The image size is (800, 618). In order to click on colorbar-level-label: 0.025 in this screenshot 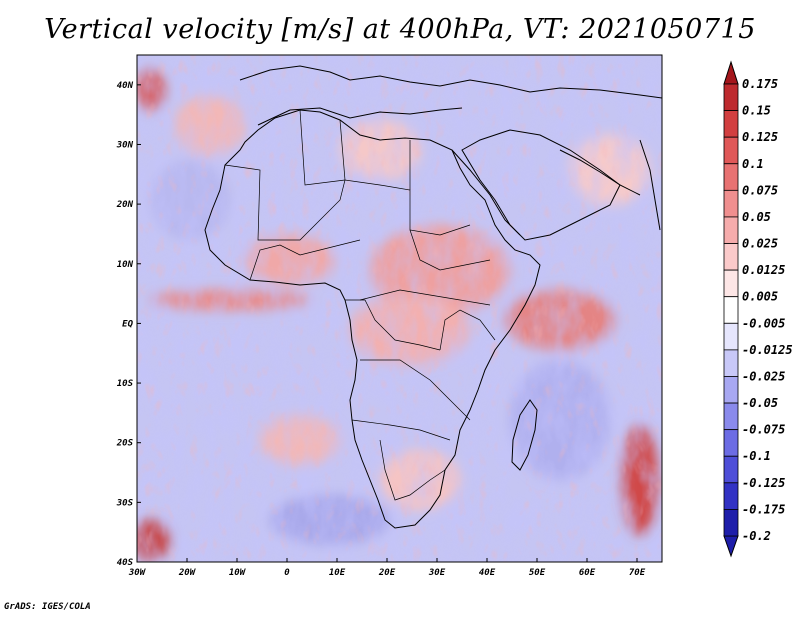, I will do `click(760, 244)`.